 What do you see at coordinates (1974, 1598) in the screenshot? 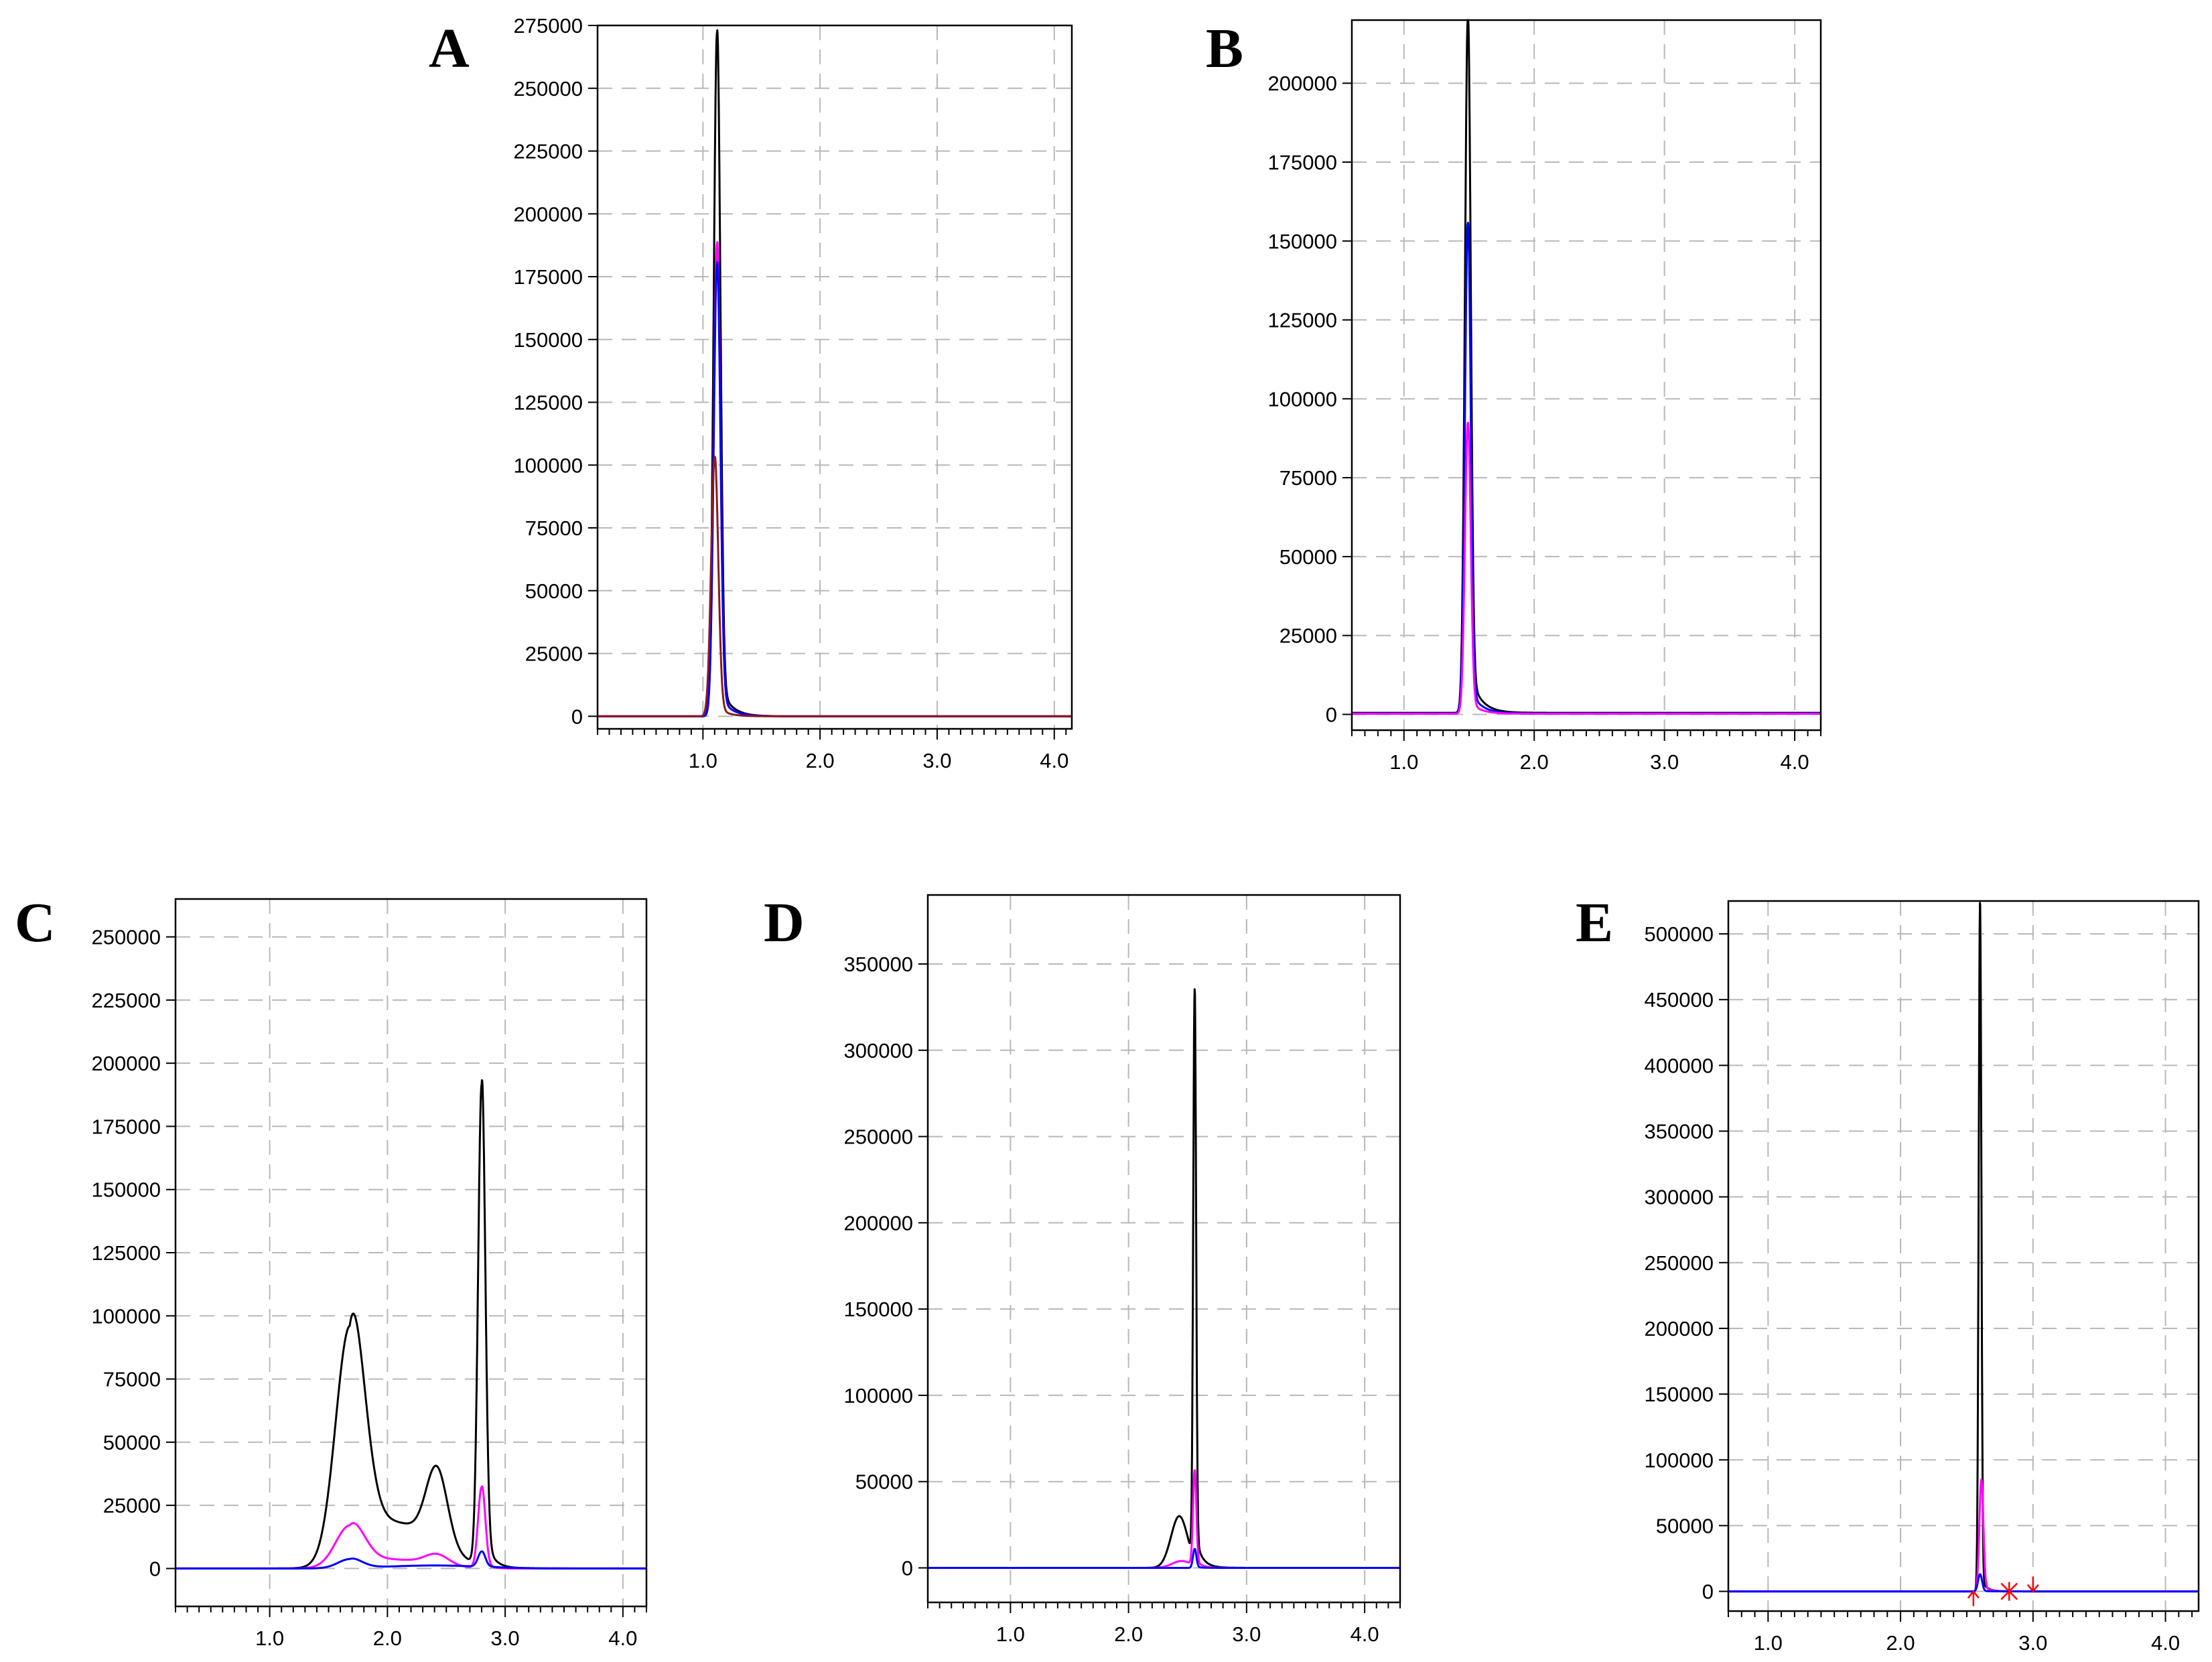
I see `peak-marker-arrow-up` at bounding box center [1974, 1598].